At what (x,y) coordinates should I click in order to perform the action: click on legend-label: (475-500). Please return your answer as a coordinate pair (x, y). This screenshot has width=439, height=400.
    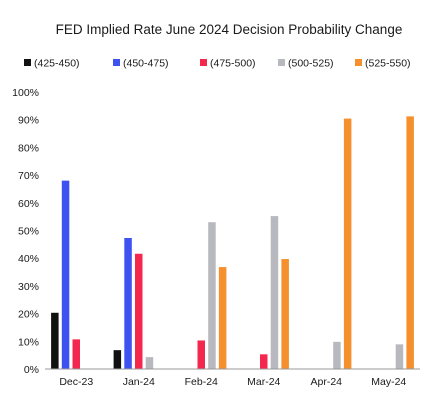
    Looking at the image, I should click on (233, 64).